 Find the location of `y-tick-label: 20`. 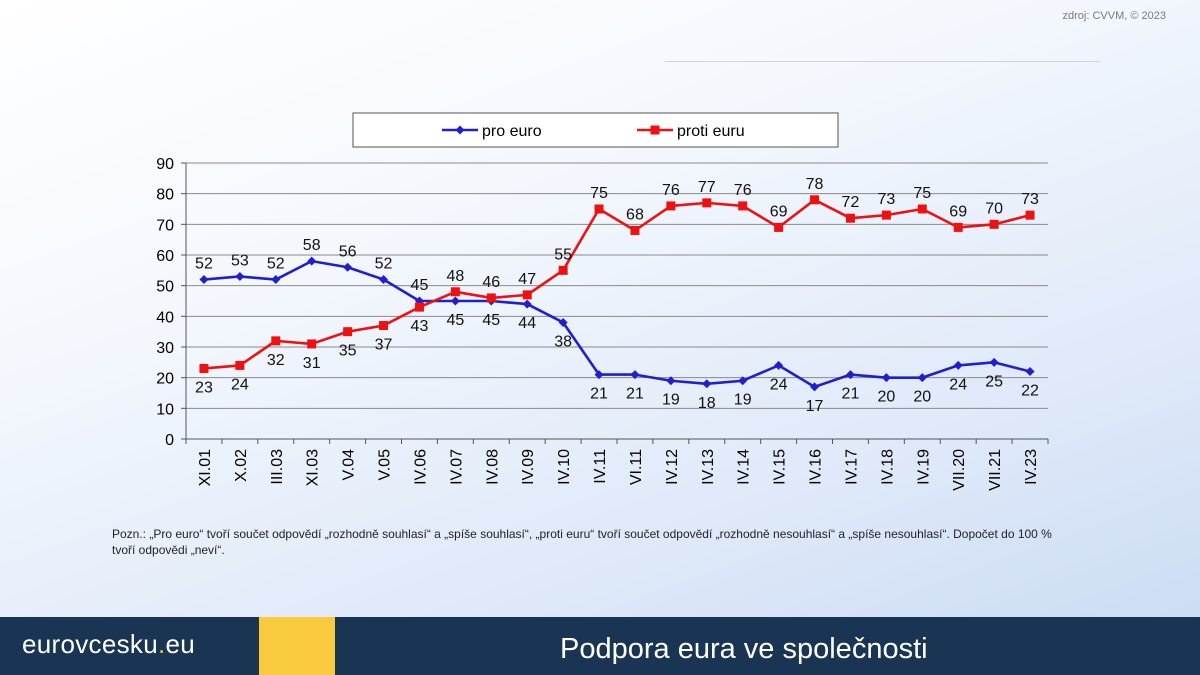

y-tick-label: 20 is located at coordinates (165, 379).